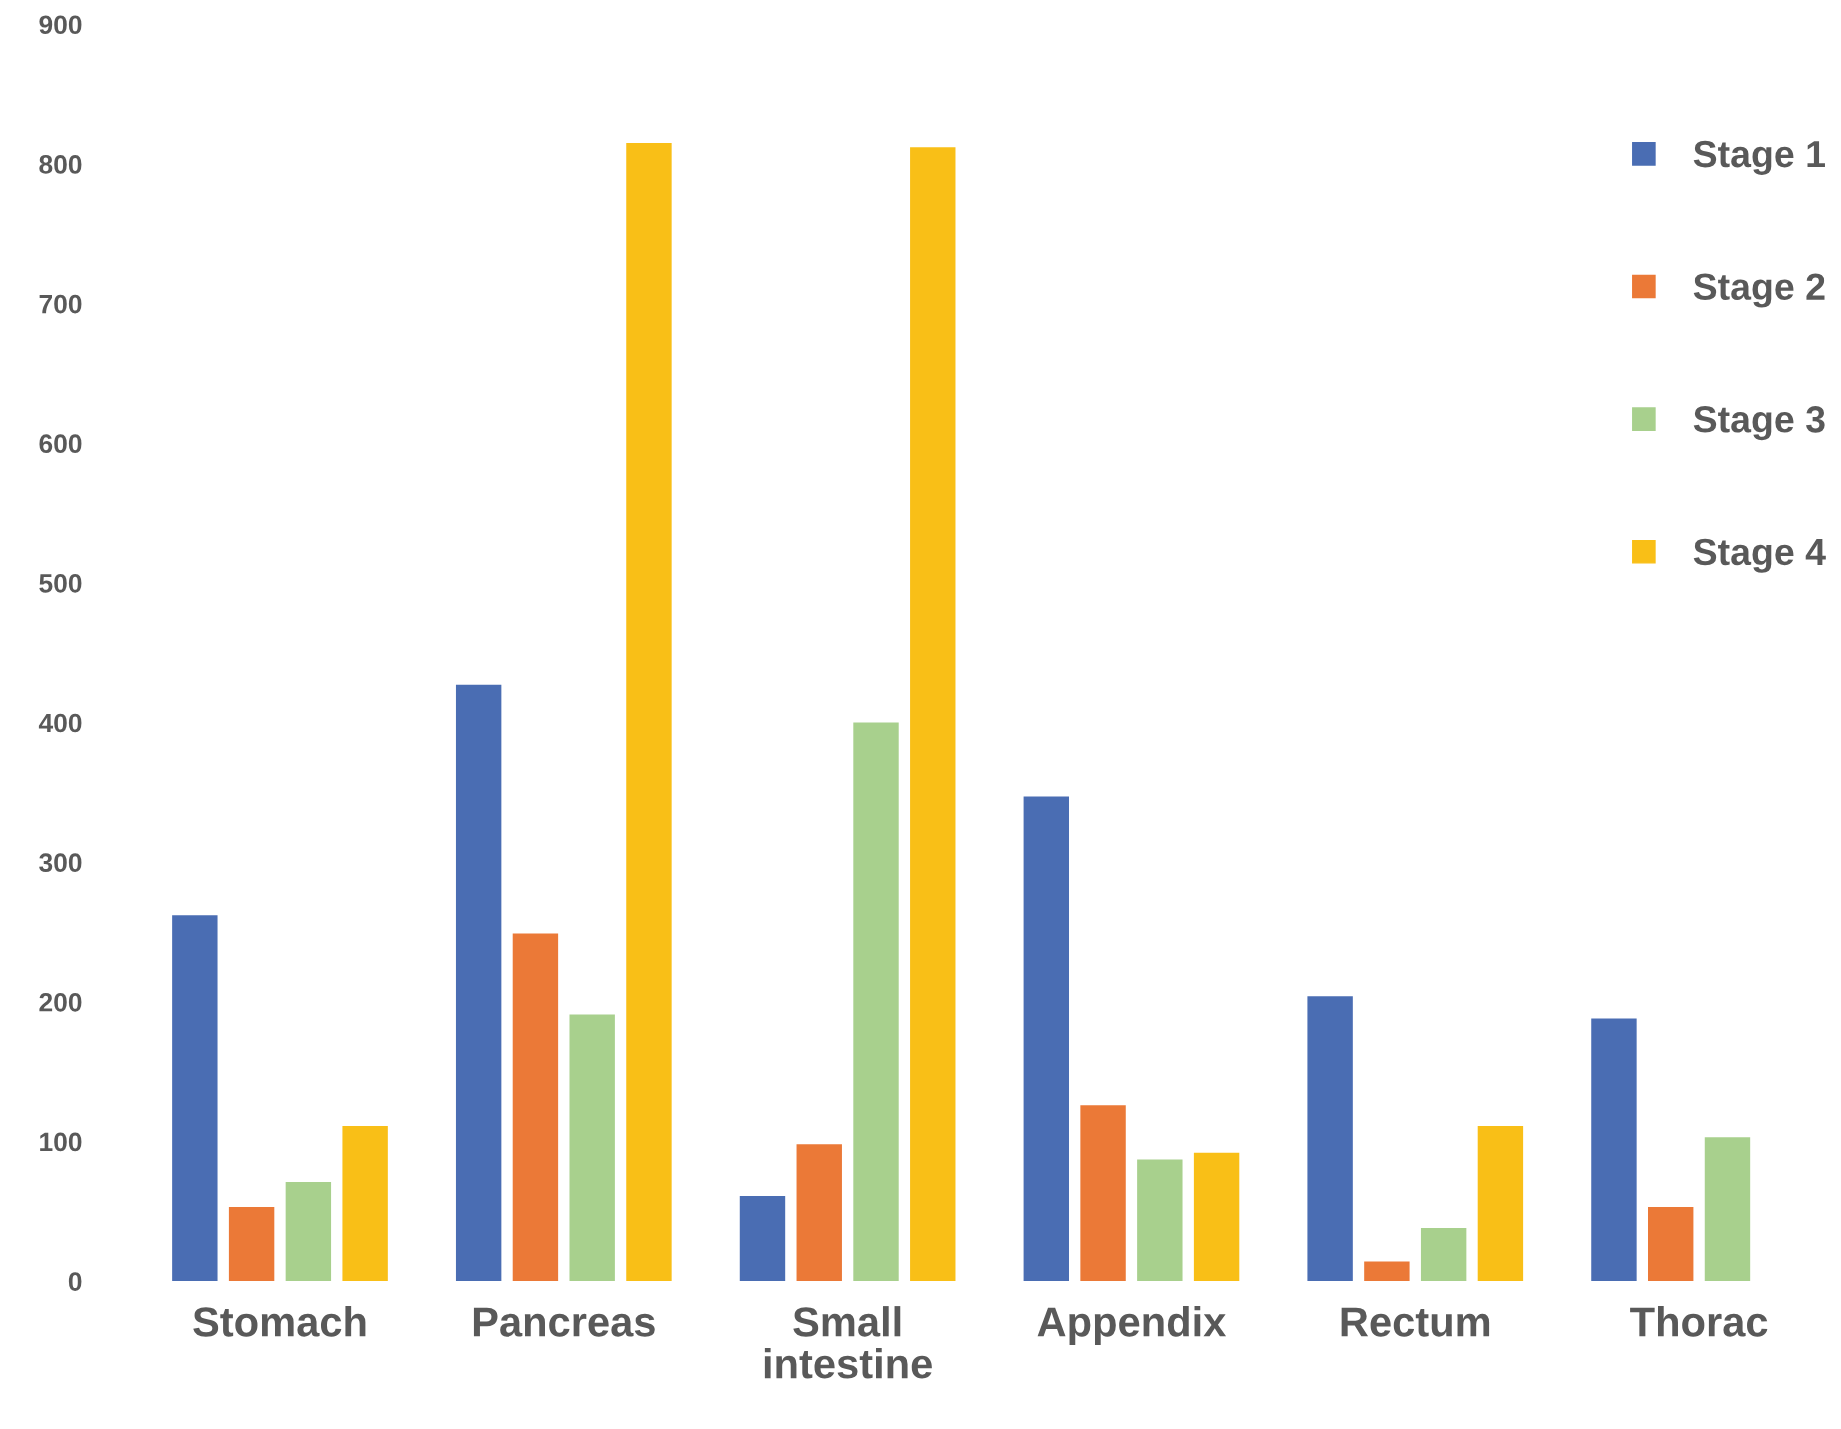 The width and height of the screenshot is (1841, 1429). Describe the element at coordinates (848, 1342) in the screenshot. I see `x-tick-label: Small intestine` at that location.